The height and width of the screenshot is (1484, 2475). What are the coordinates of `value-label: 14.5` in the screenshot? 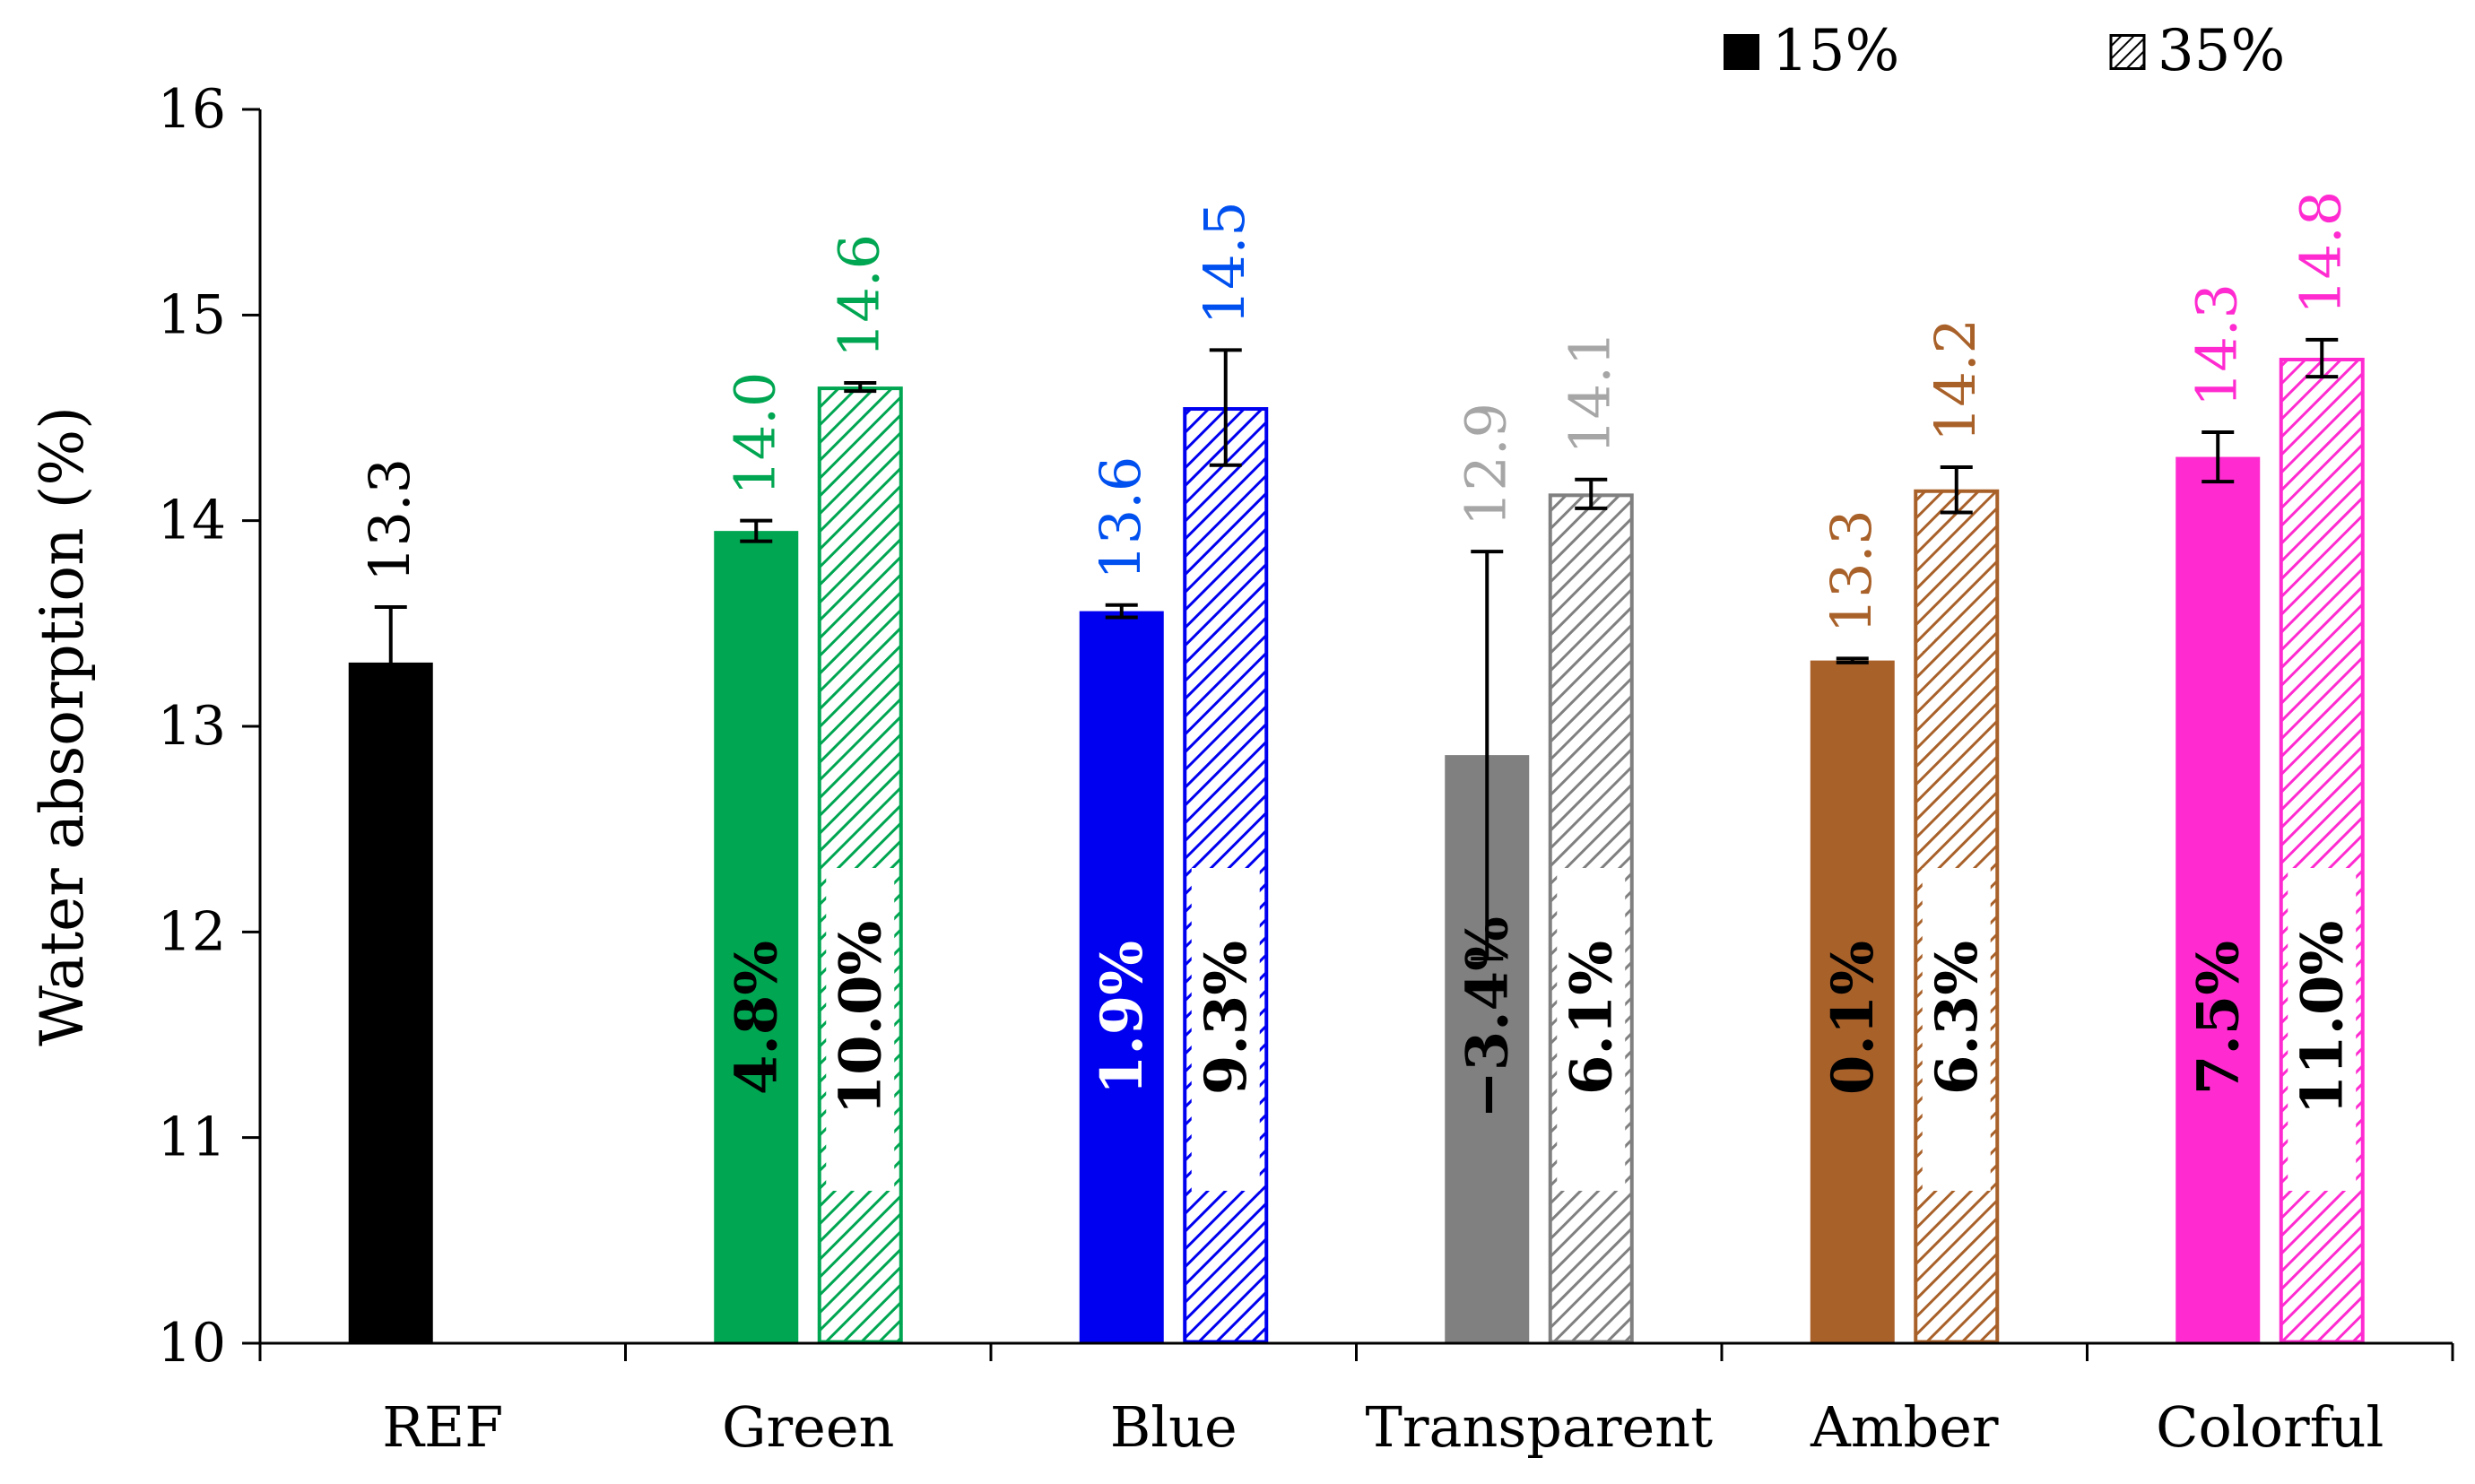 It's located at (1224, 263).